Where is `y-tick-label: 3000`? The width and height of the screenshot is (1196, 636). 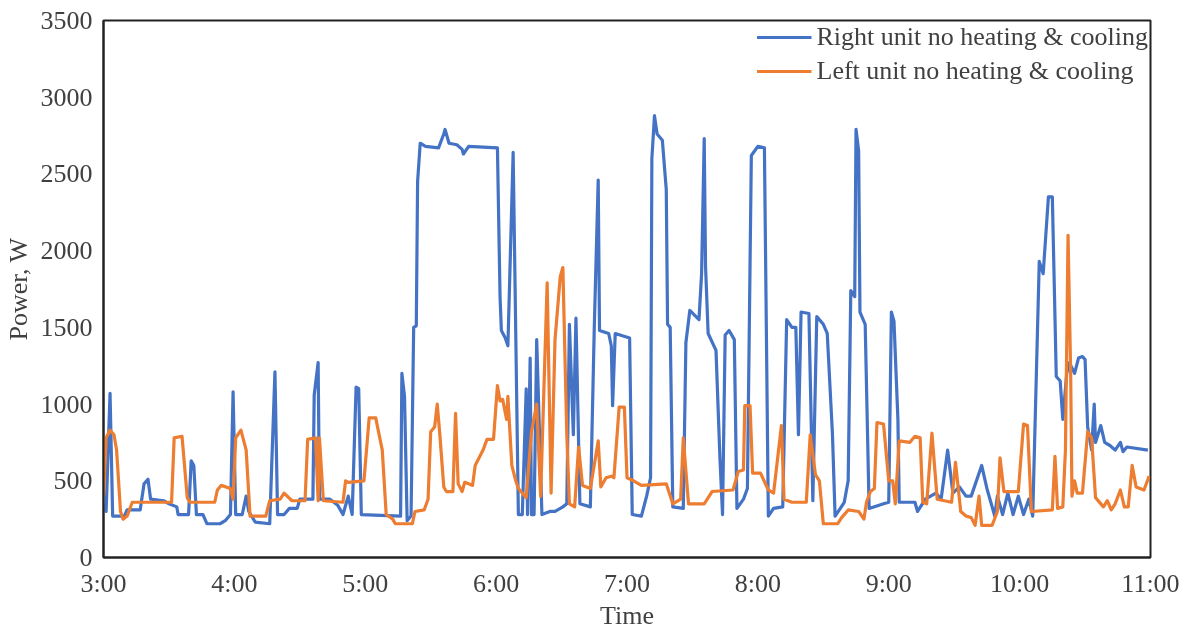 y-tick-label: 3000 is located at coordinates (66, 97).